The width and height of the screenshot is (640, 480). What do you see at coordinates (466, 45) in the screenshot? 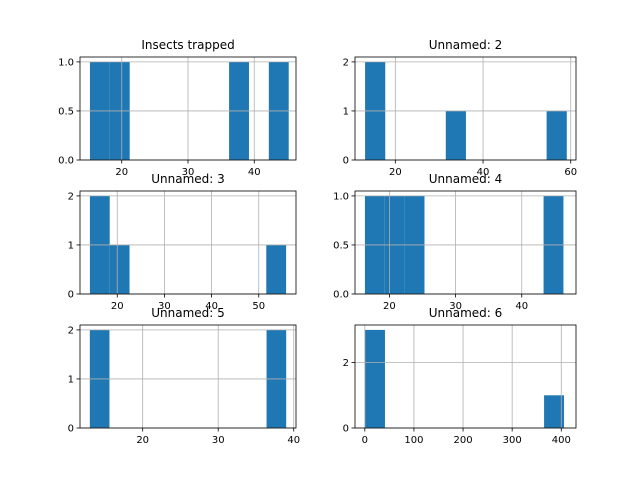
I see `subplot-title: Unnamed: 2` at bounding box center [466, 45].